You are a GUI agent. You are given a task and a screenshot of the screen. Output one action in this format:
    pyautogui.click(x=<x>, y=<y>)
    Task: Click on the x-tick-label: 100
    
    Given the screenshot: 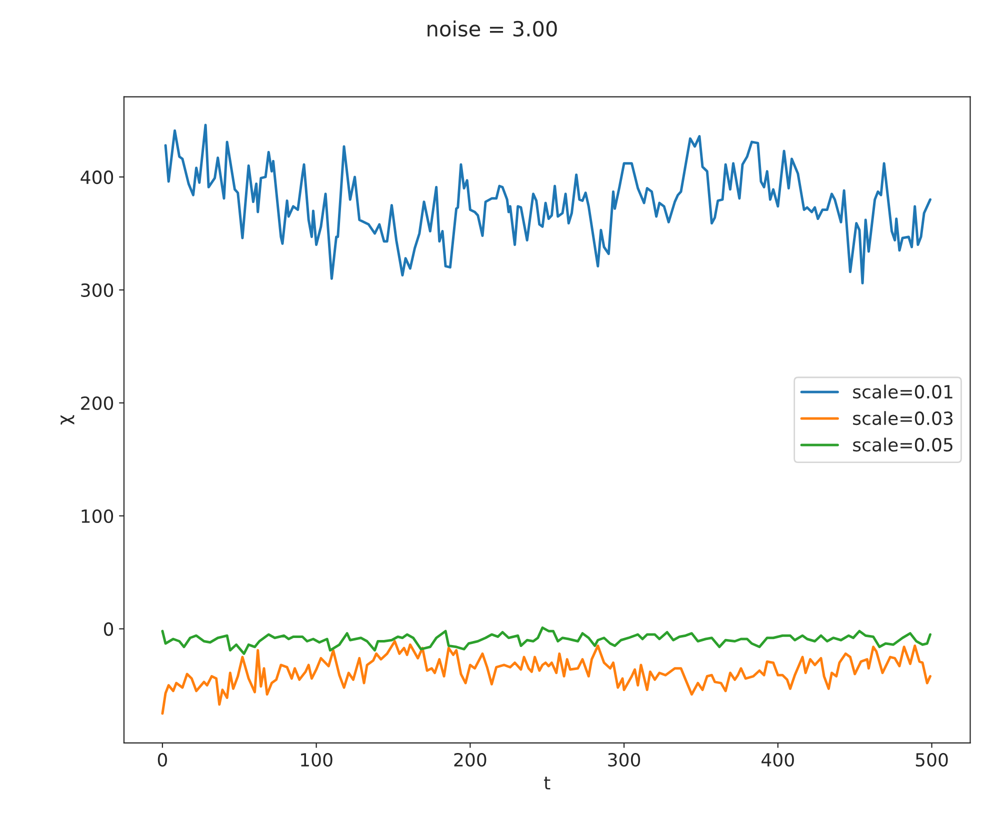 What is the action you would take?
    pyautogui.click(x=316, y=759)
    